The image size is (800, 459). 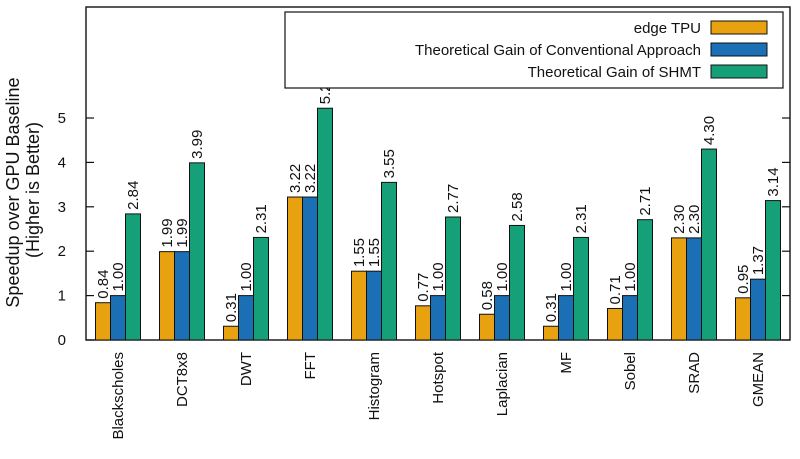 I want to click on x-tick-label: MF, so click(x=566, y=363).